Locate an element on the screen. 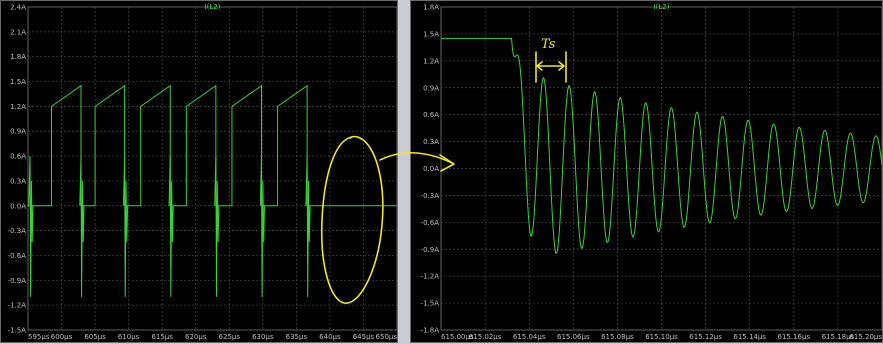 Image resolution: width=883 pixels, height=344 pixels. right-chart-y-tick-label: 0.9A is located at coordinates (431, 88).